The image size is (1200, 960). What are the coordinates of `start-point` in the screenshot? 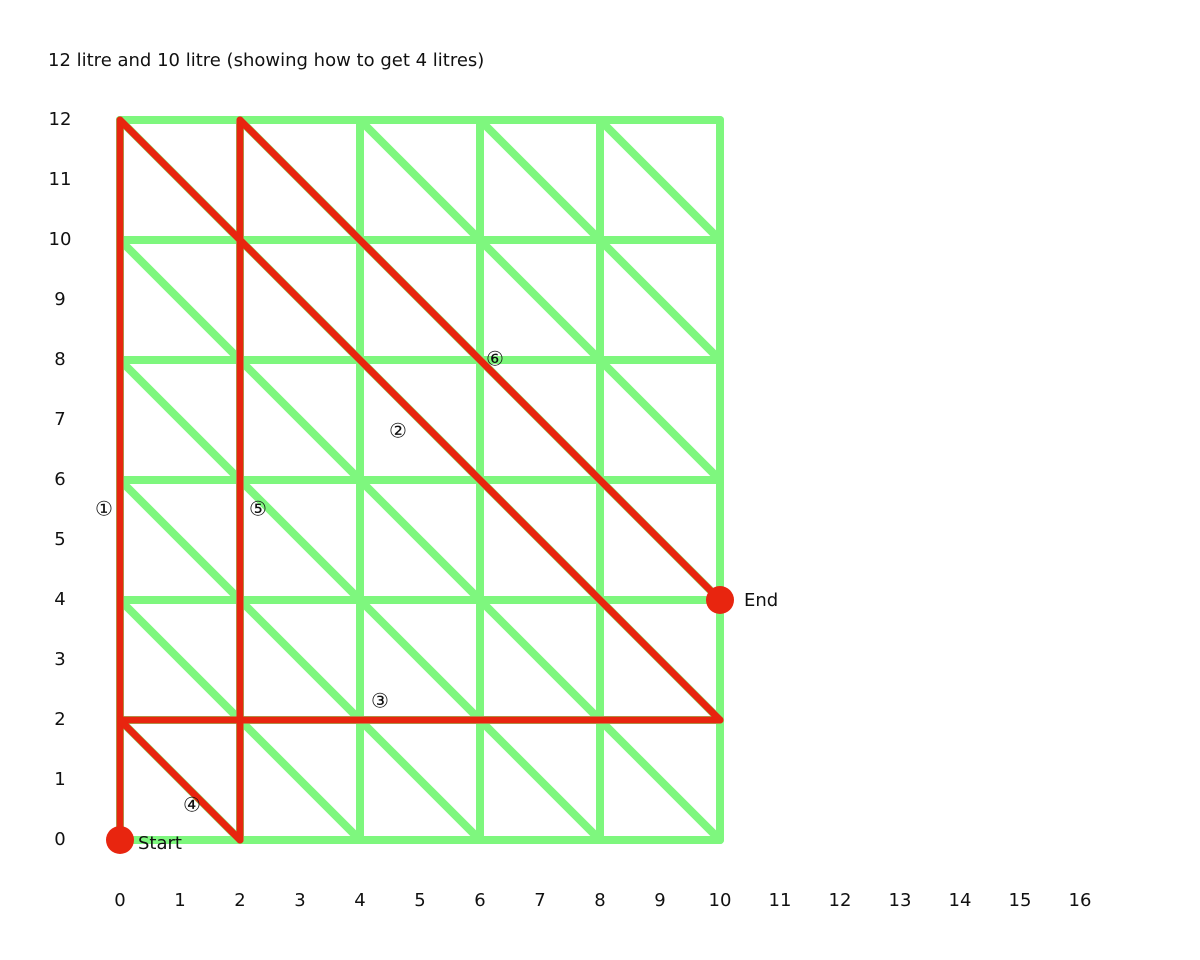 It's located at (120, 840).